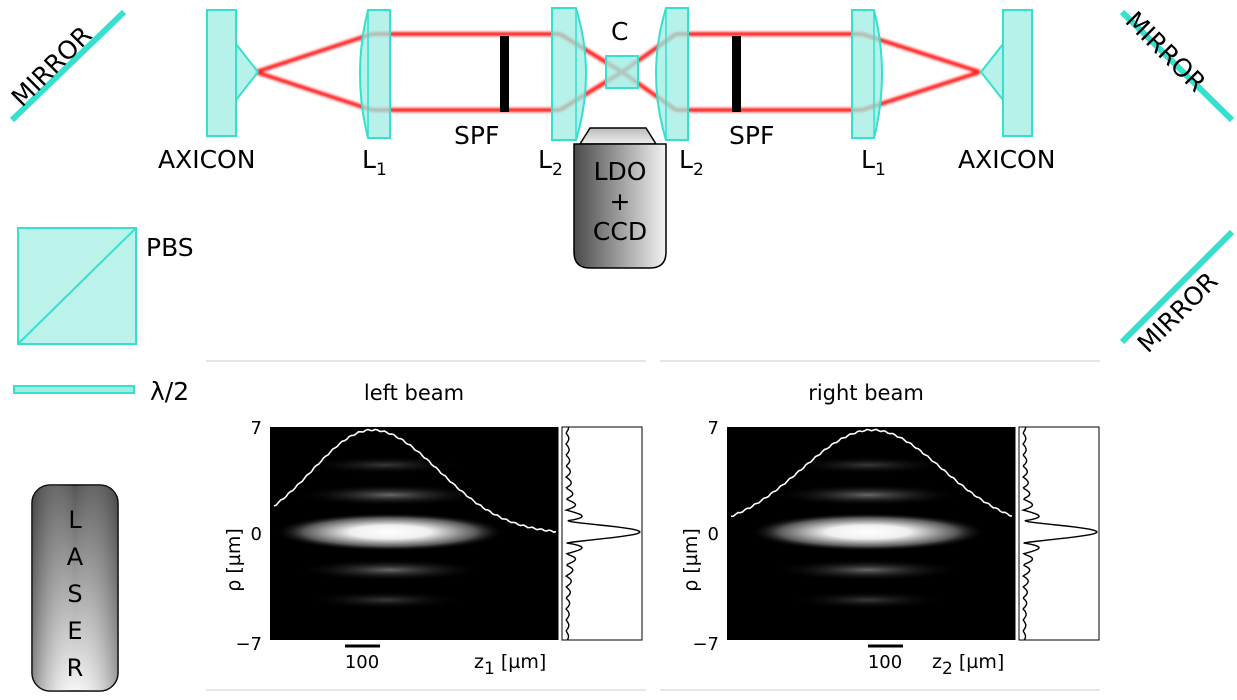 The width and height of the screenshot is (1237, 700). What do you see at coordinates (74, 389) in the screenshot?
I see `half-wave-plate` at bounding box center [74, 389].